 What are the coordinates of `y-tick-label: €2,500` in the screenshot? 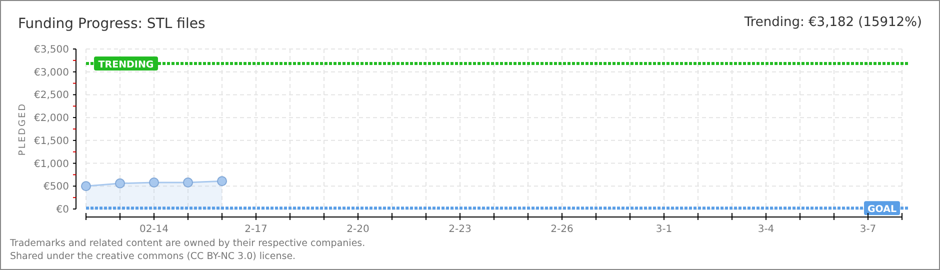 It's located at (51, 96).